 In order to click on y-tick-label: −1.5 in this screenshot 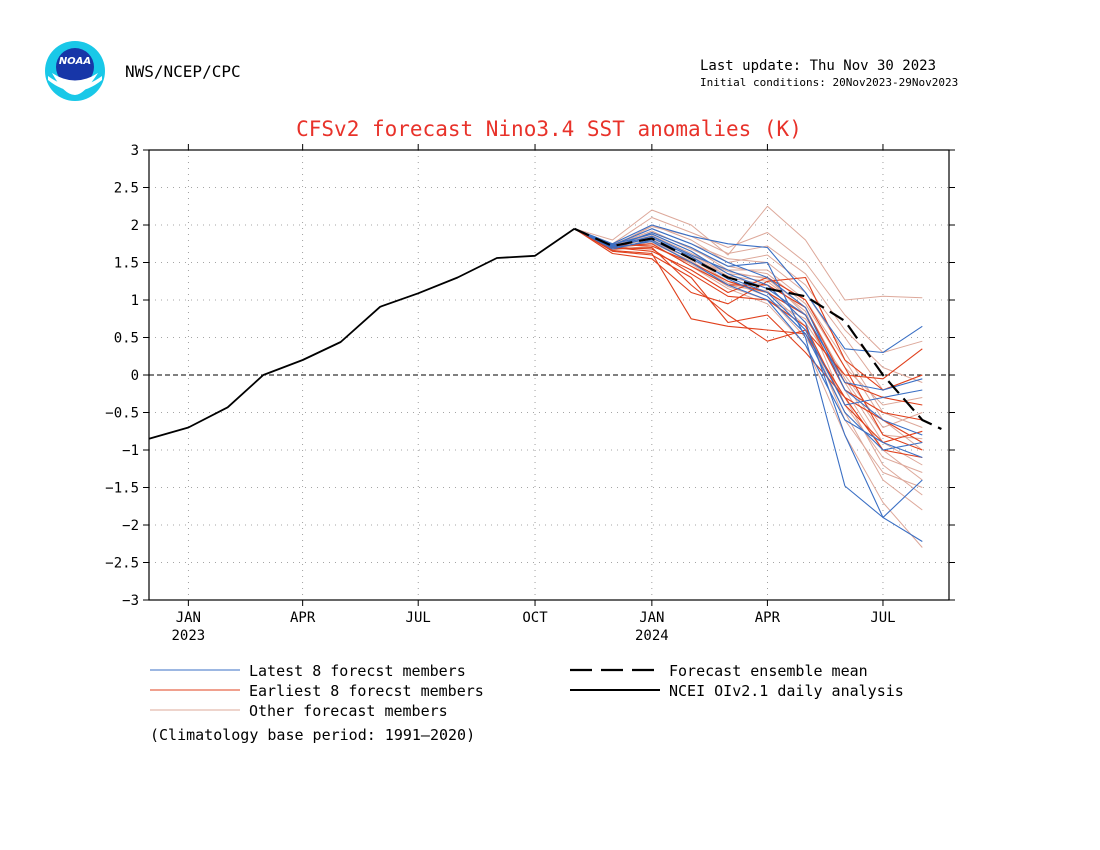, I will do `click(122, 489)`.